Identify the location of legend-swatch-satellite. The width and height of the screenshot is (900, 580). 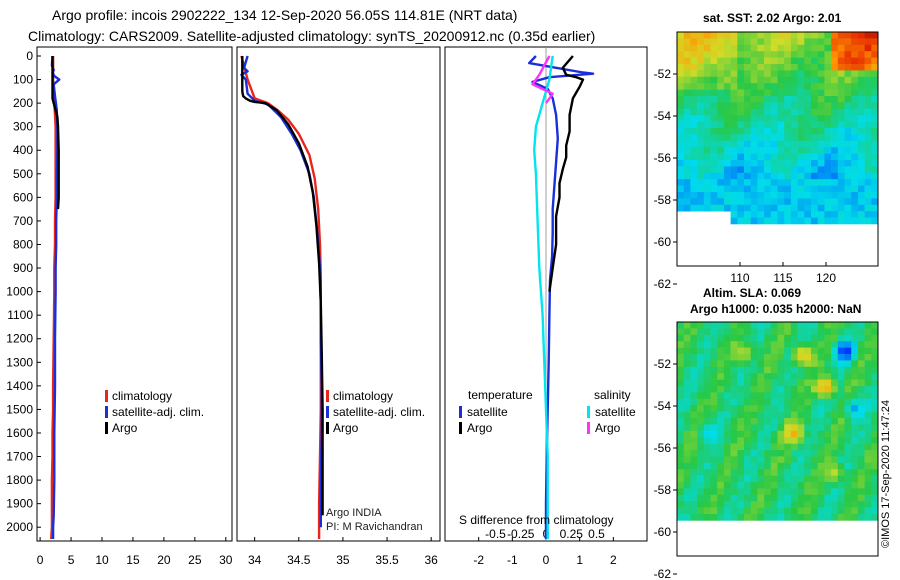
(327, 412).